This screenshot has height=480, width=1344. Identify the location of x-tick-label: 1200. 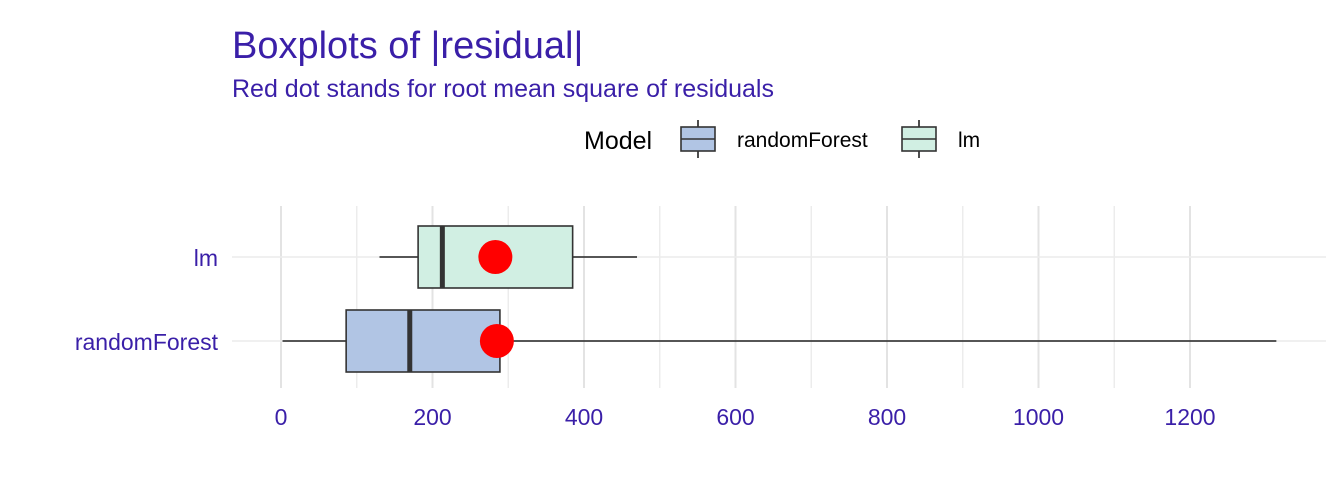
(1189, 417).